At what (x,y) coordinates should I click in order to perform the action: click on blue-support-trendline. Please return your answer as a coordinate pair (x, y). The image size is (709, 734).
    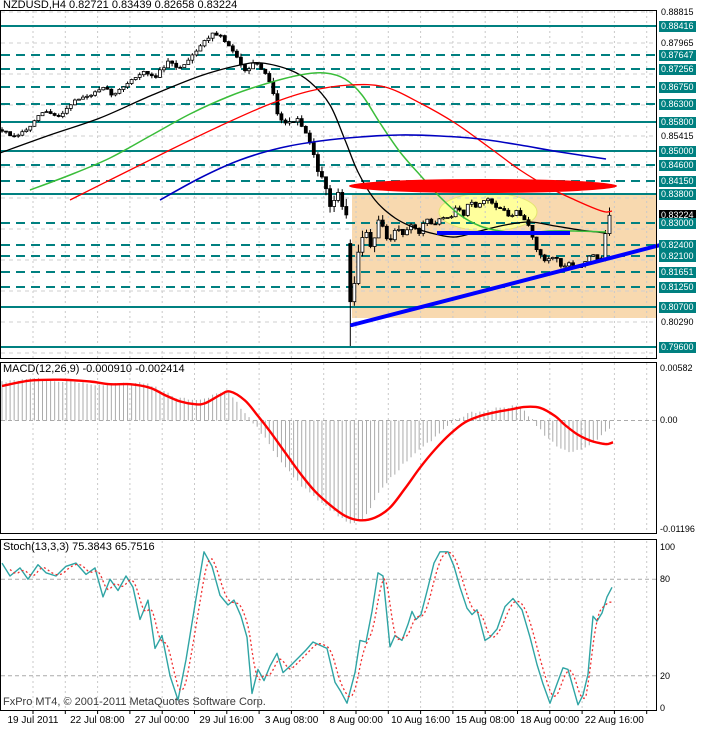
    Looking at the image, I should click on (512, 283).